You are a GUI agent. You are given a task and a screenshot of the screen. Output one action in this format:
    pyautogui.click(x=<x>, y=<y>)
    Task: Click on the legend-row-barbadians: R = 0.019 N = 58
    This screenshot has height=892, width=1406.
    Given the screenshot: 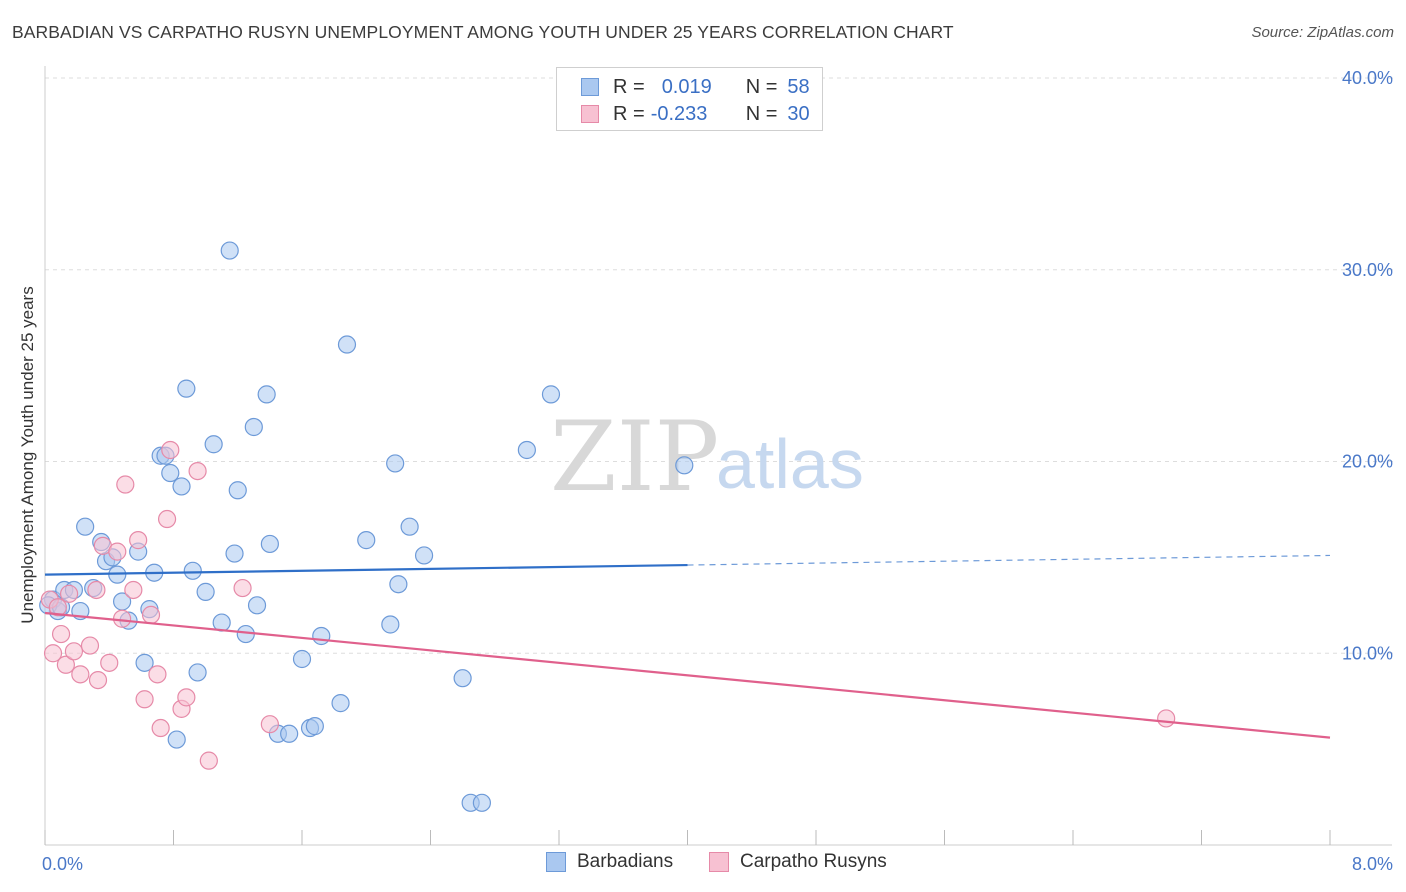 What is the action you would take?
    pyautogui.click(x=695, y=87)
    